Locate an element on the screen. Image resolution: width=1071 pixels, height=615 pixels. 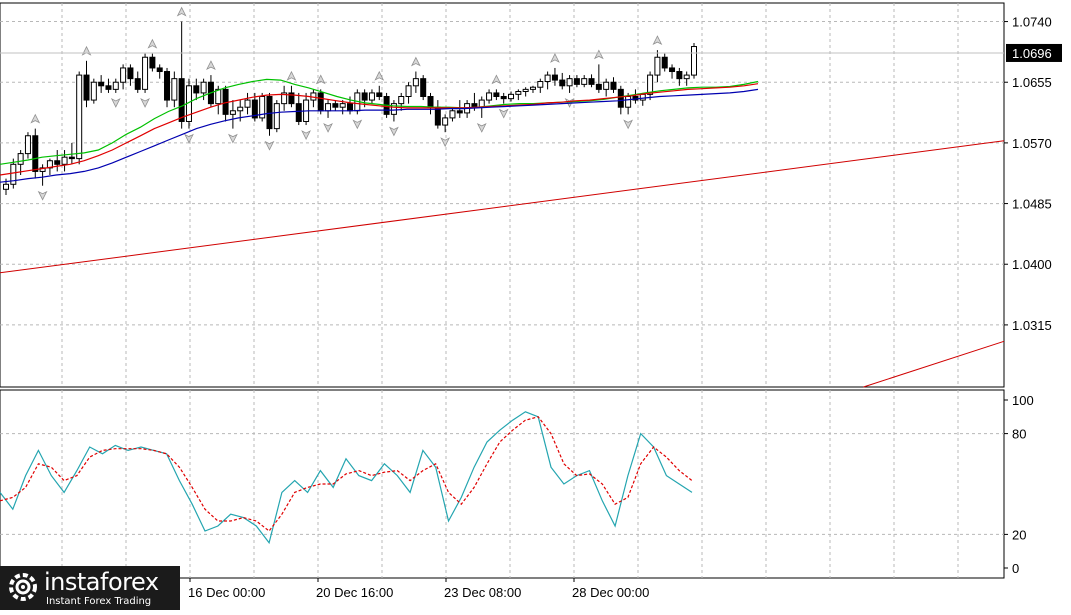
time-label: 20 Dec 16:00 is located at coordinates (354, 592).